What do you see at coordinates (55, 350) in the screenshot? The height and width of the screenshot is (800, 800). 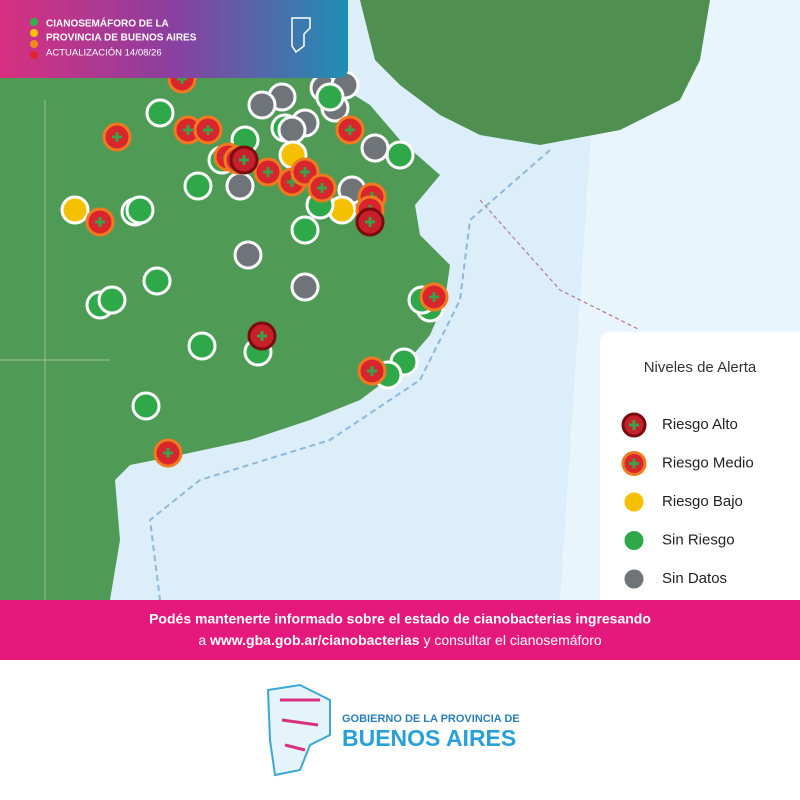 I see `province-border` at bounding box center [55, 350].